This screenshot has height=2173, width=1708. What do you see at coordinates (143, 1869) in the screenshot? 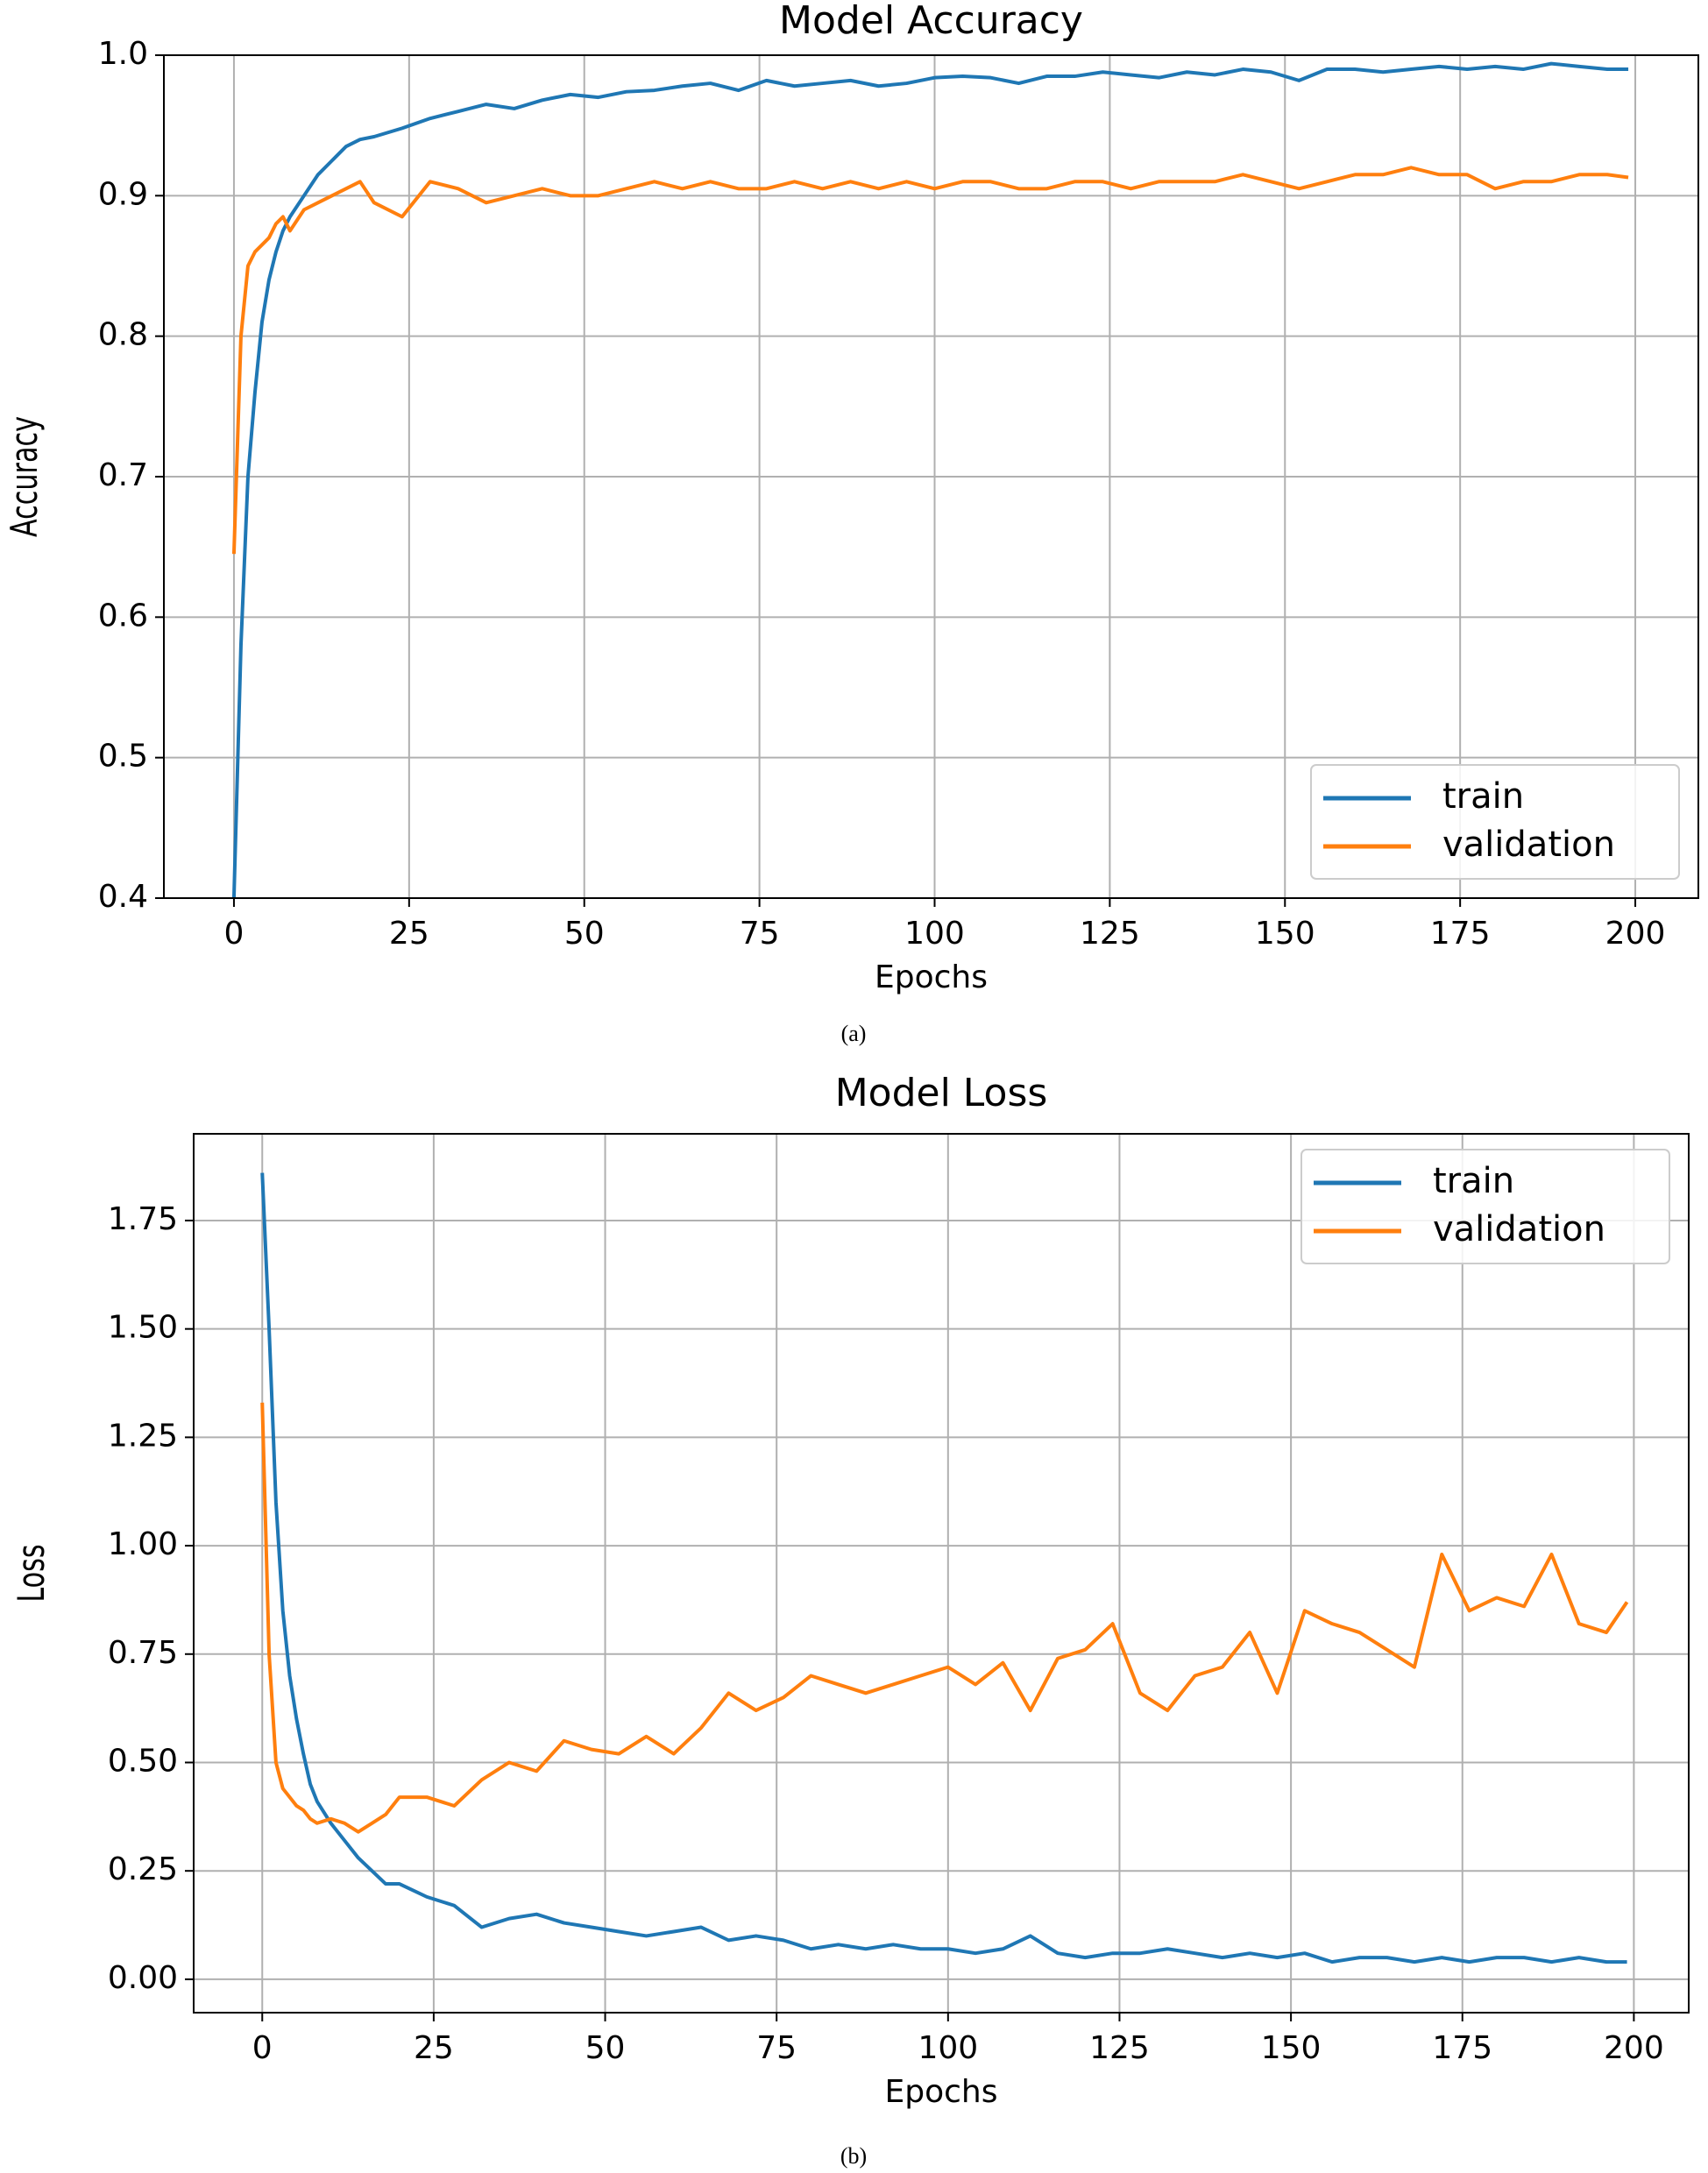
I see `y-tick-label: 0.25` at bounding box center [143, 1869].